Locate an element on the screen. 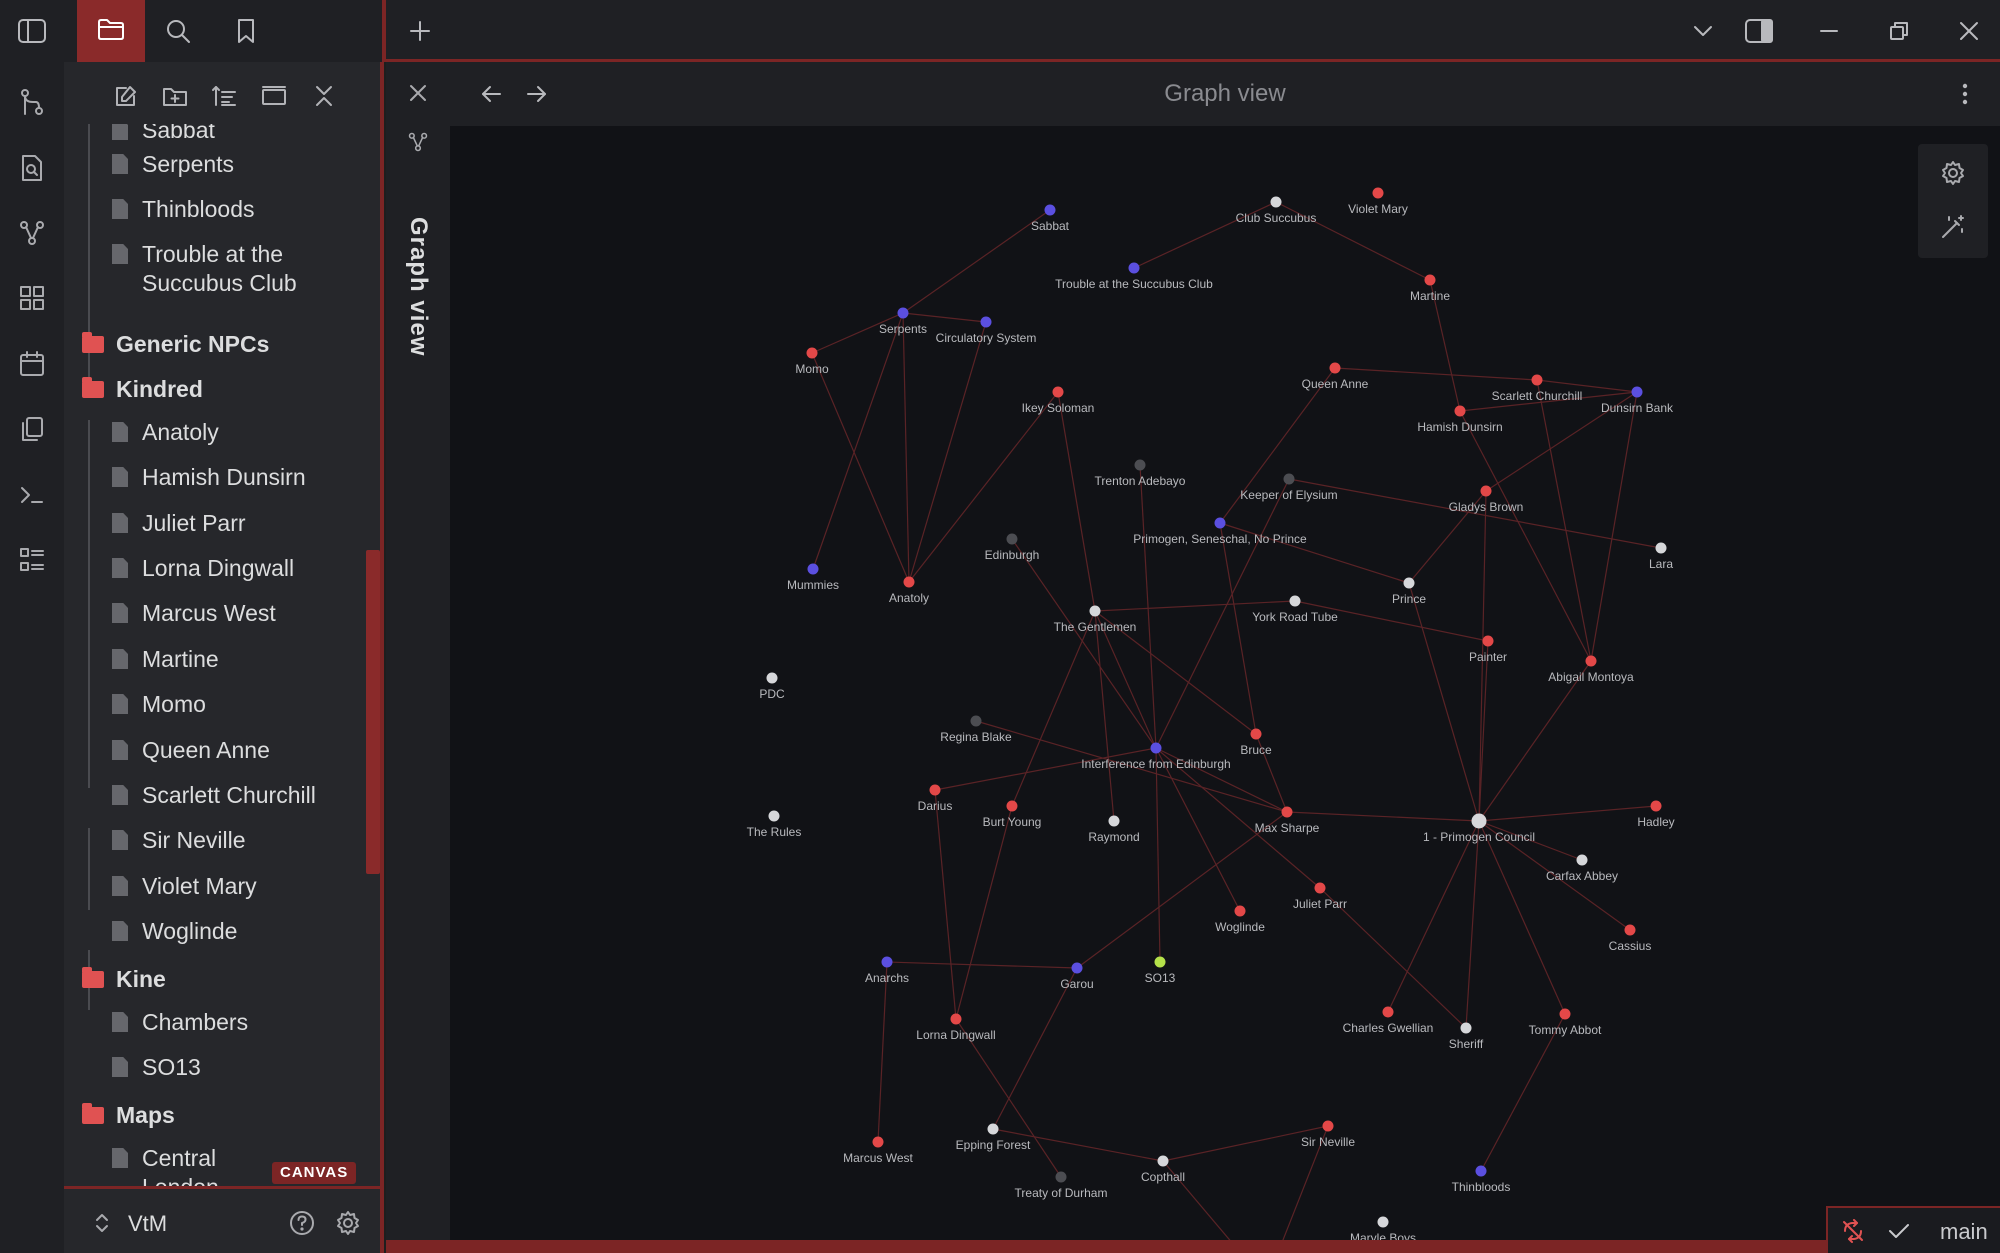 This screenshot has height=1253, width=2000. new-note-icon is located at coordinates (126, 96).